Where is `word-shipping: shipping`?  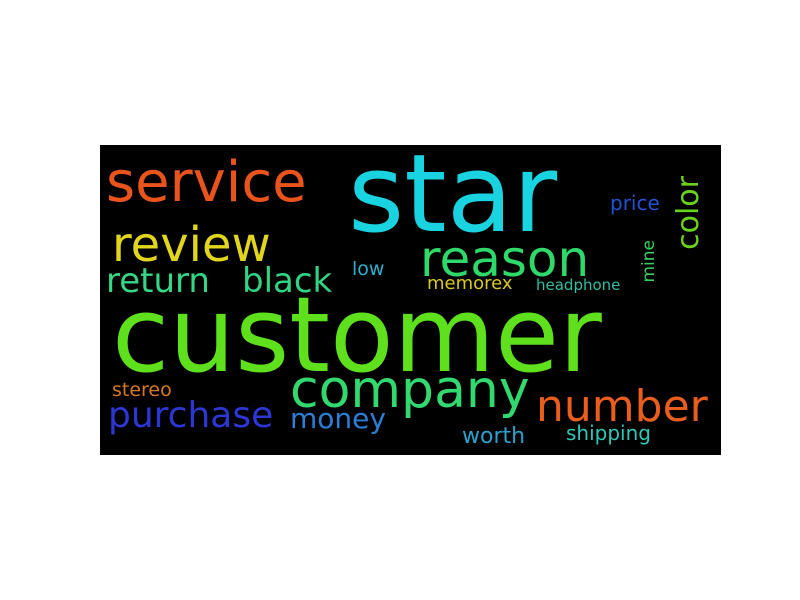
word-shipping: shipping is located at coordinates (608, 433).